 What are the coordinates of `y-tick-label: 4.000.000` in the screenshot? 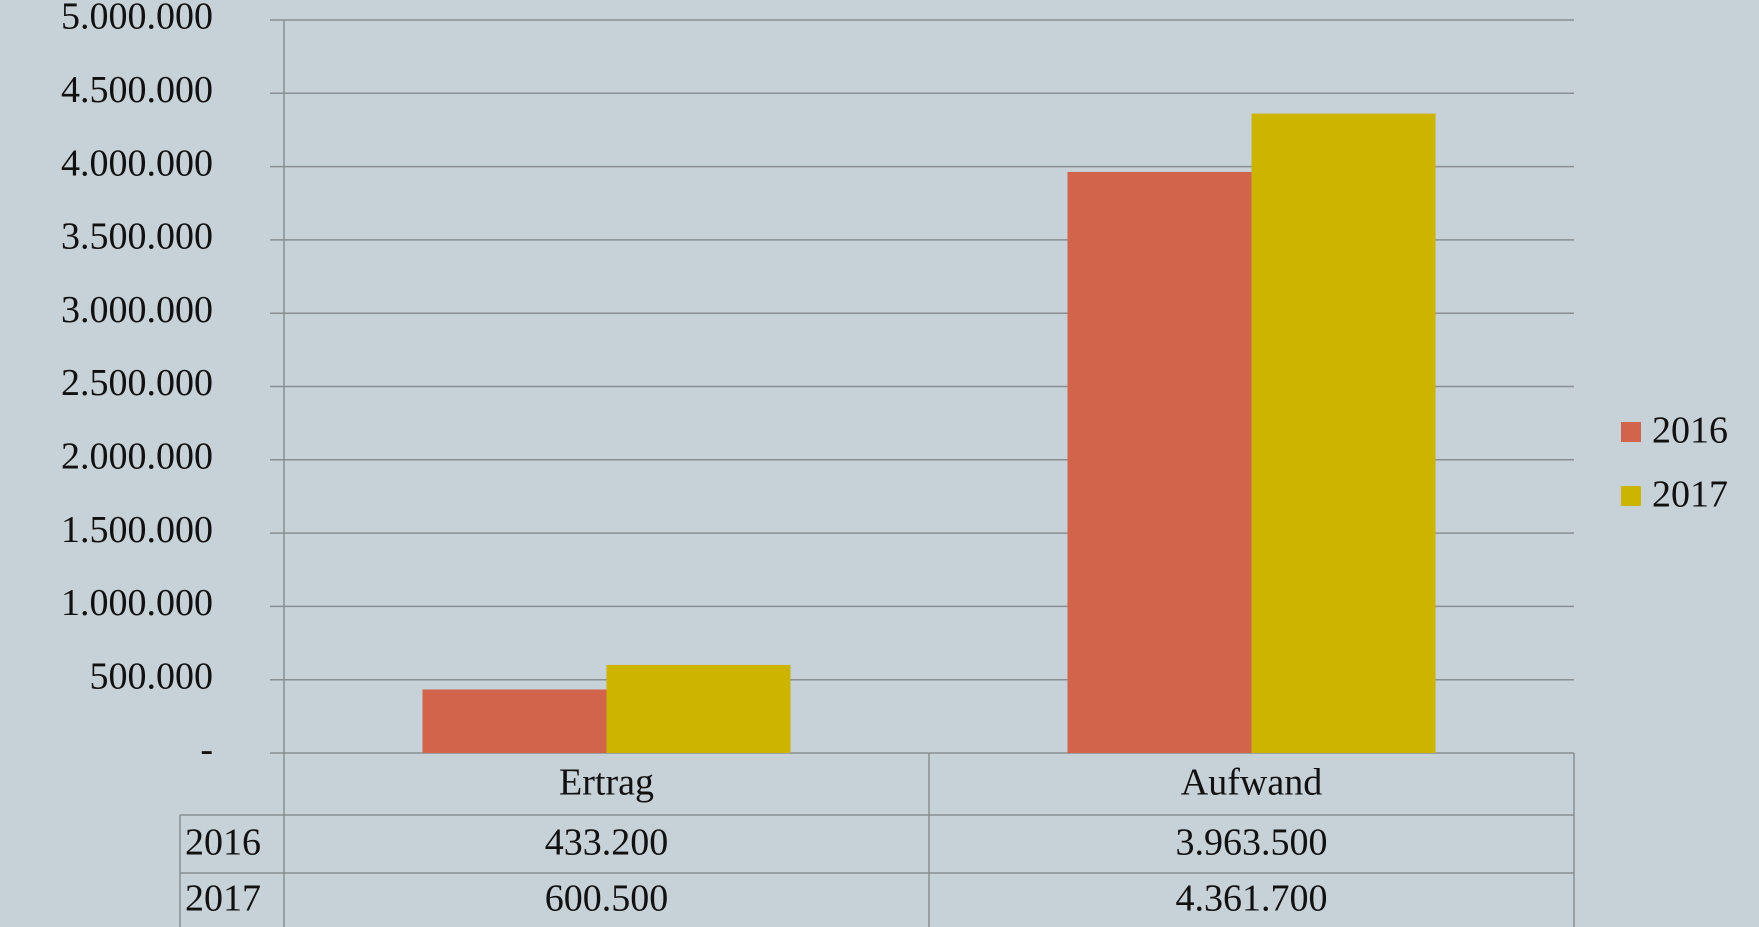 It's located at (137, 163).